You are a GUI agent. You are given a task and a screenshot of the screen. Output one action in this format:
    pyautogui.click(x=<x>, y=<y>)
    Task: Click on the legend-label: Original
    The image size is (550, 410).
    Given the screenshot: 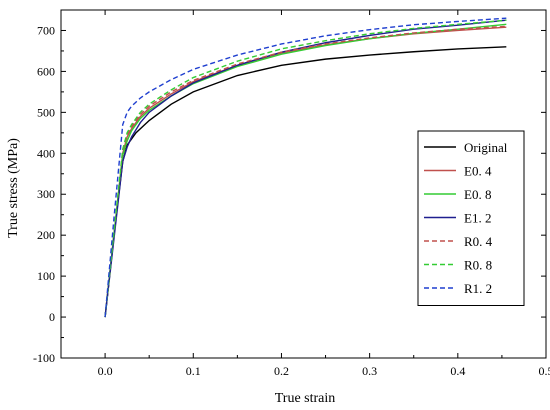 What is the action you would take?
    pyautogui.click(x=486, y=147)
    